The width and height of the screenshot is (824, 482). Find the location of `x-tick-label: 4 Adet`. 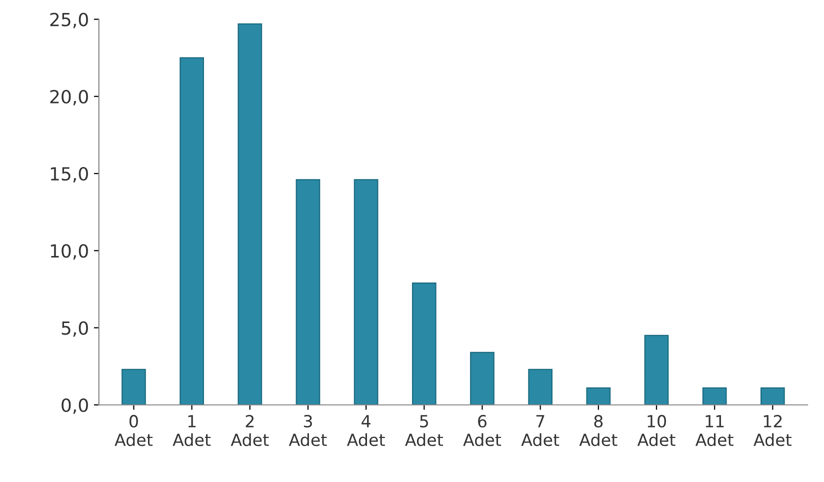

x-tick-label: 4 Adet is located at coordinates (365, 430).